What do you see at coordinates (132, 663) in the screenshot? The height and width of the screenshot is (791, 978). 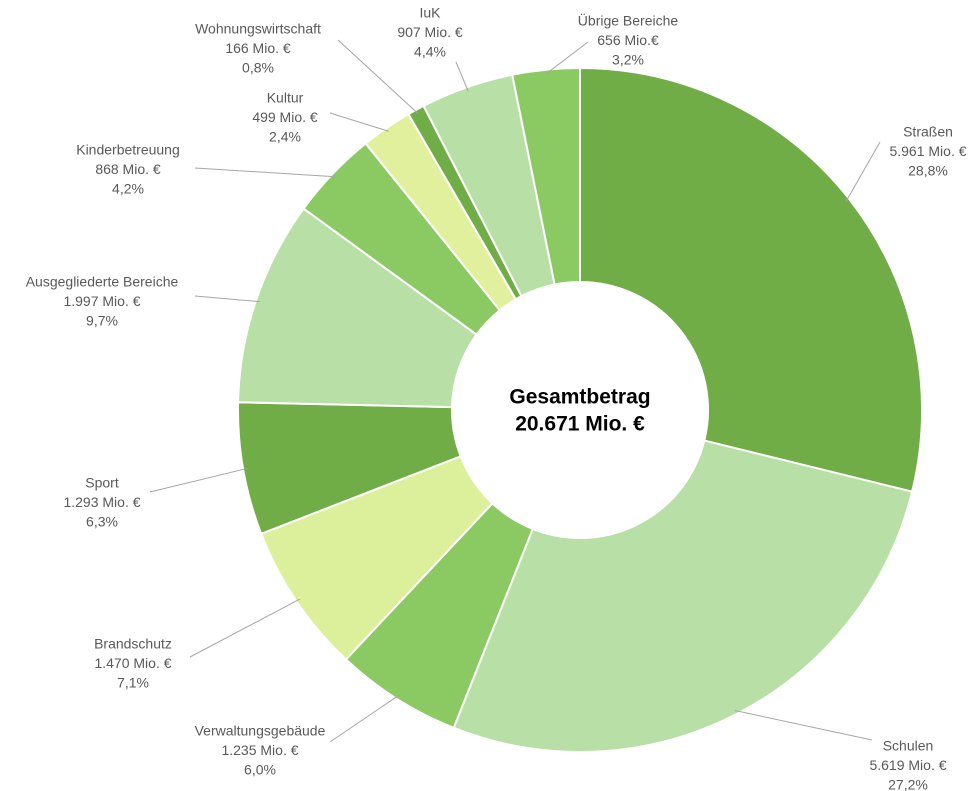 I see `slice-label: 1.470 Mio. €` at bounding box center [132, 663].